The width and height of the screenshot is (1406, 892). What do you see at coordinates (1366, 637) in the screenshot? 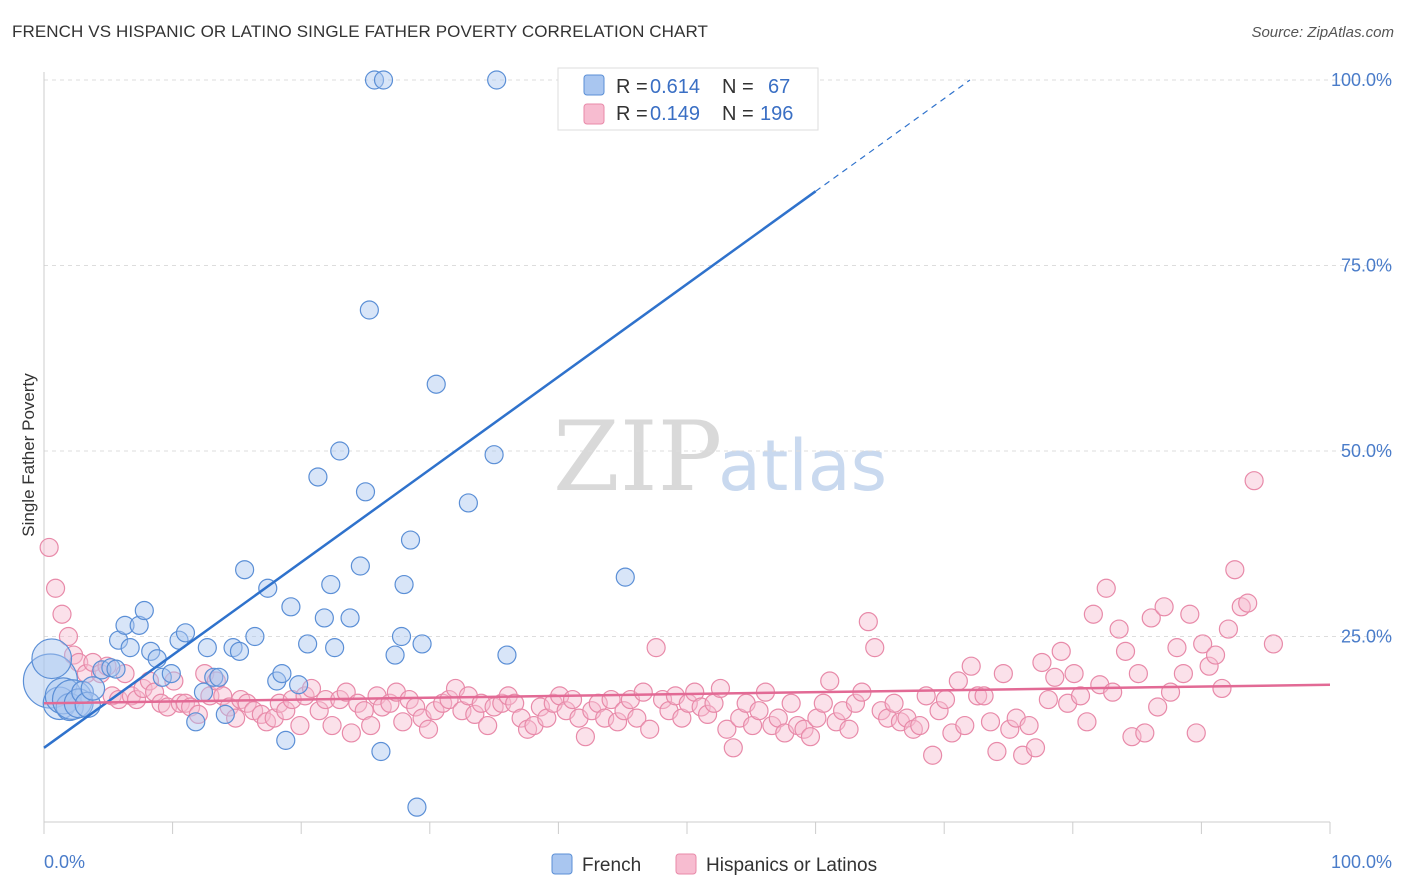
I see `y-tick-label-25: 25.0%` at bounding box center [1366, 637].